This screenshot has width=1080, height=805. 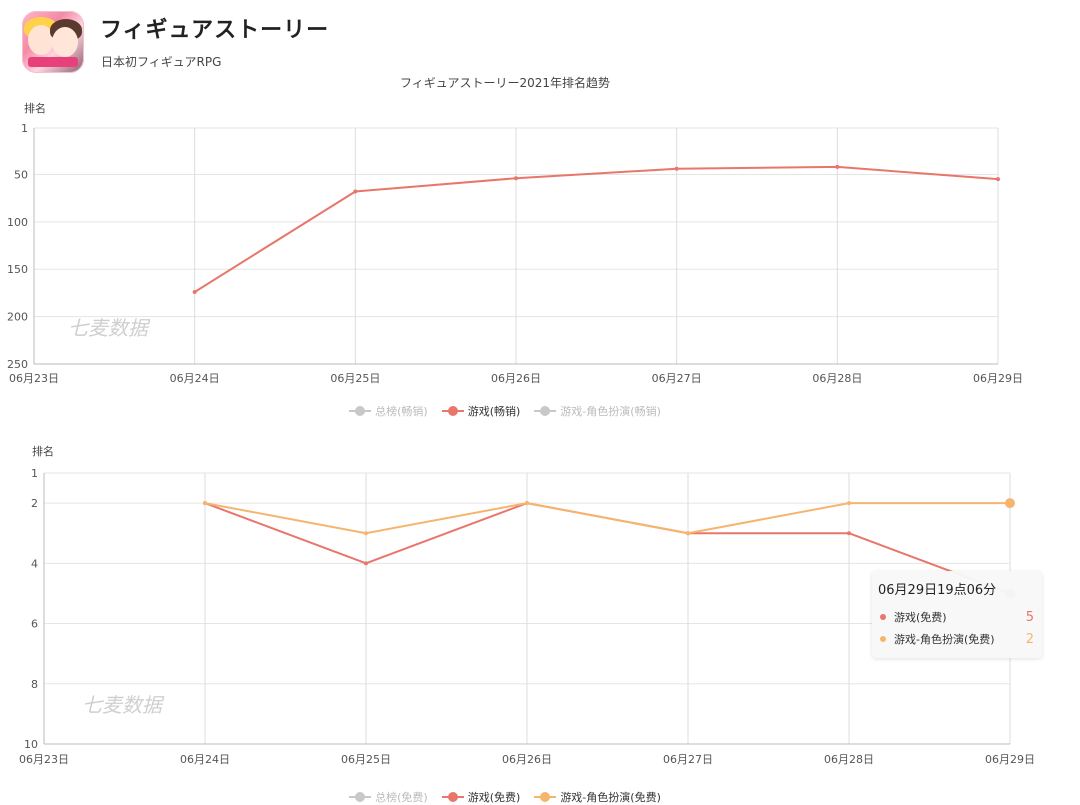 I want to click on legend-label: 游戏-角色扮演(畅销), so click(x=610, y=411).